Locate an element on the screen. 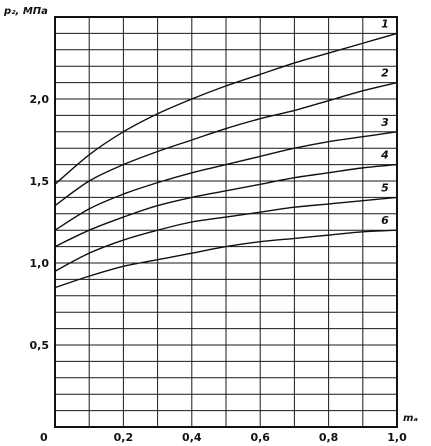 The width and height of the screenshot is (431, 446). series-label-4: 4 is located at coordinates (384, 155).